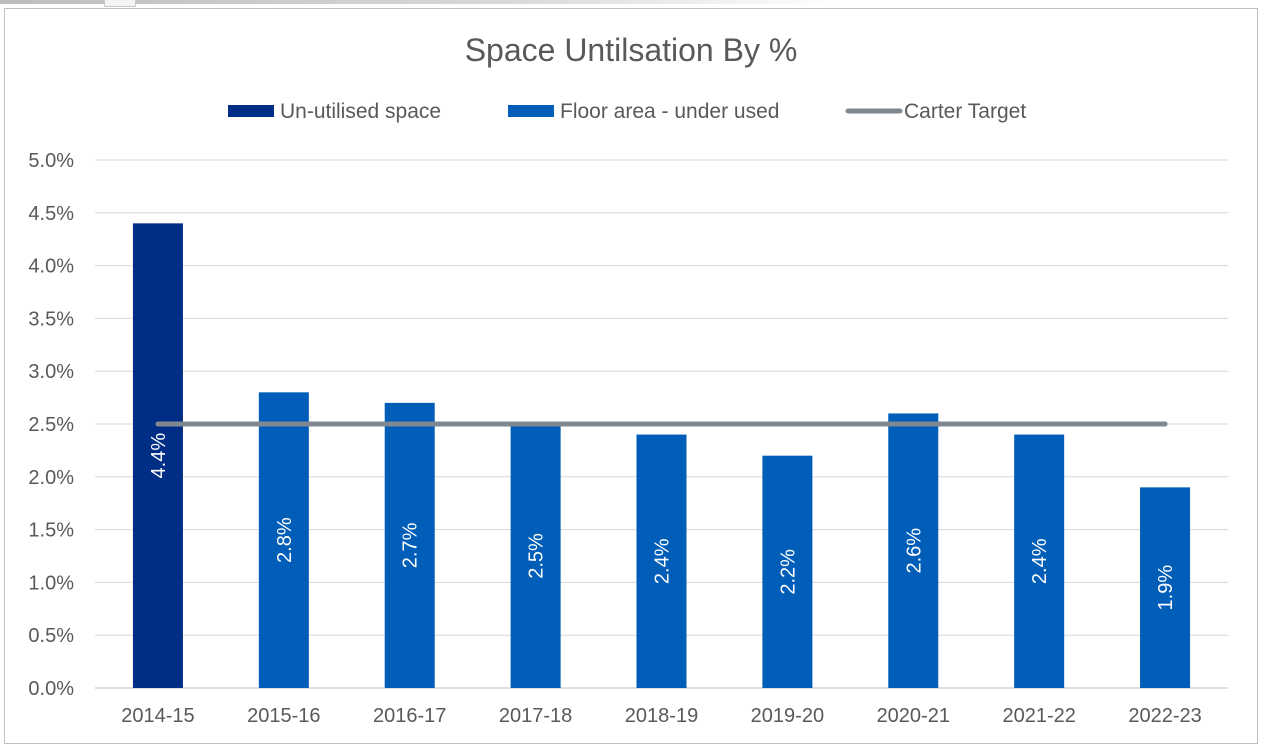 The width and height of the screenshot is (1264, 750). I want to click on chart-title: Space Untilsation By %, so click(631, 50).